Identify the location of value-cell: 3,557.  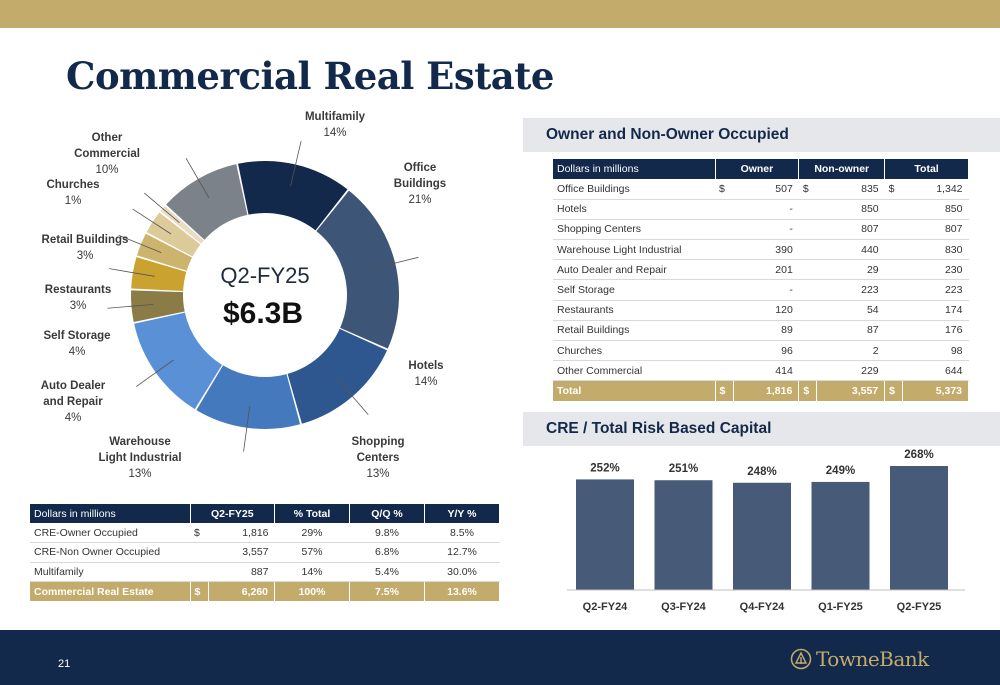
(241, 552).